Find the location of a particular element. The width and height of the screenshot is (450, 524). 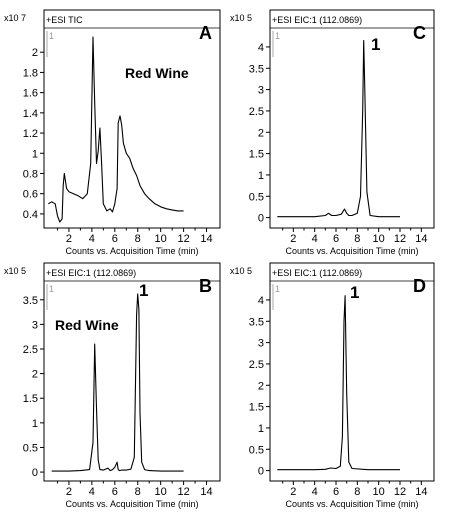

y-scale-multiplier: x10 7 is located at coordinates (15, 18).